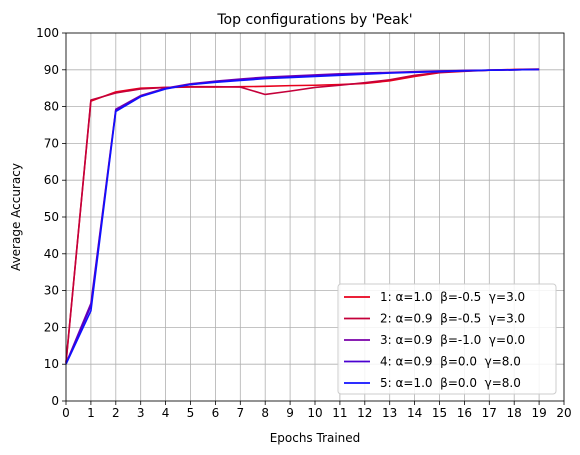 Image resolution: width=580 pixels, height=455 pixels. What do you see at coordinates (141, 413) in the screenshot?
I see `x-tick-label: 3` at bounding box center [141, 413].